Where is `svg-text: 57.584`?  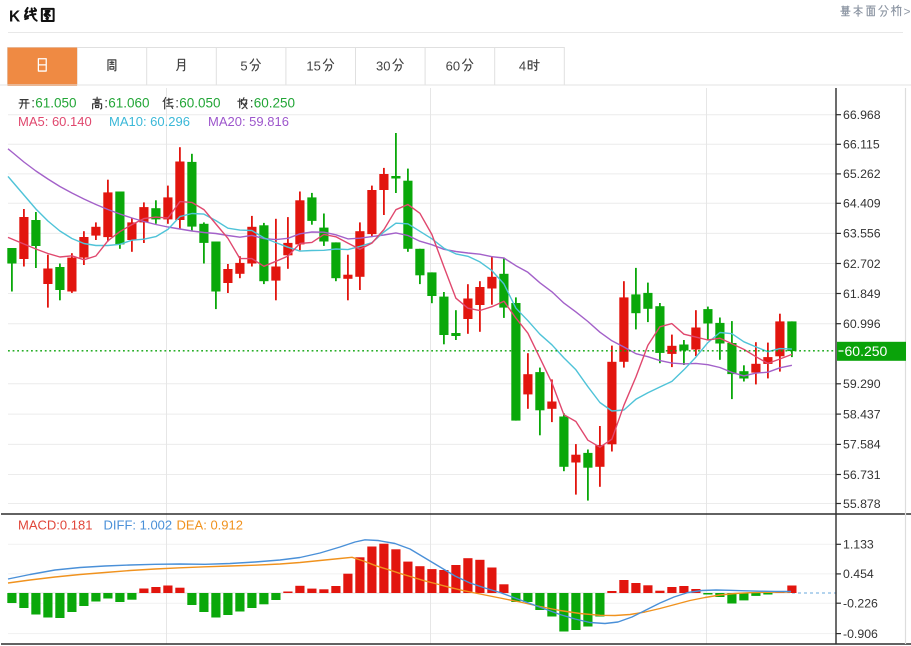 svg-text: 57.584 is located at coordinates (862, 445).